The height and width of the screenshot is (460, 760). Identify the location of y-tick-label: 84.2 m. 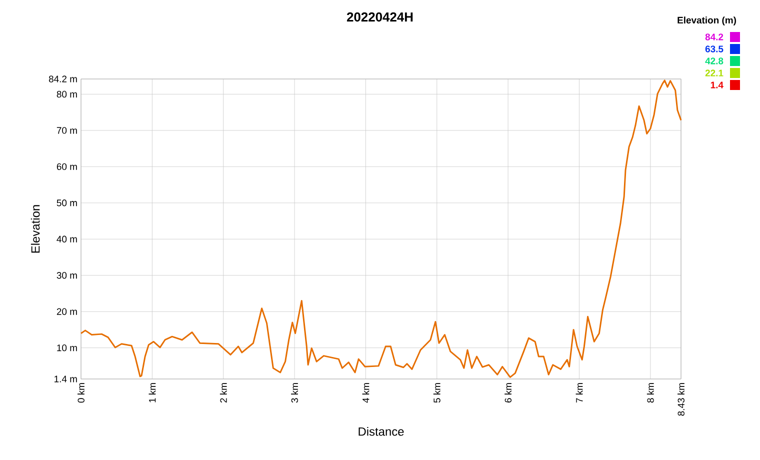
(62, 79).